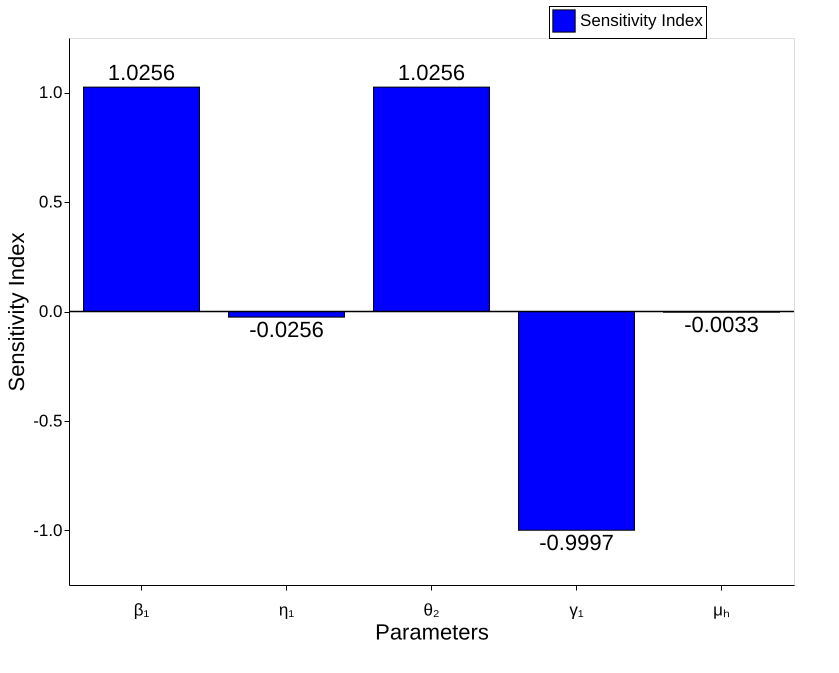 Image resolution: width=839 pixels, height=673 pixels. I want to click on y-axis-title: Sensitivity Index, so click(17, 312).